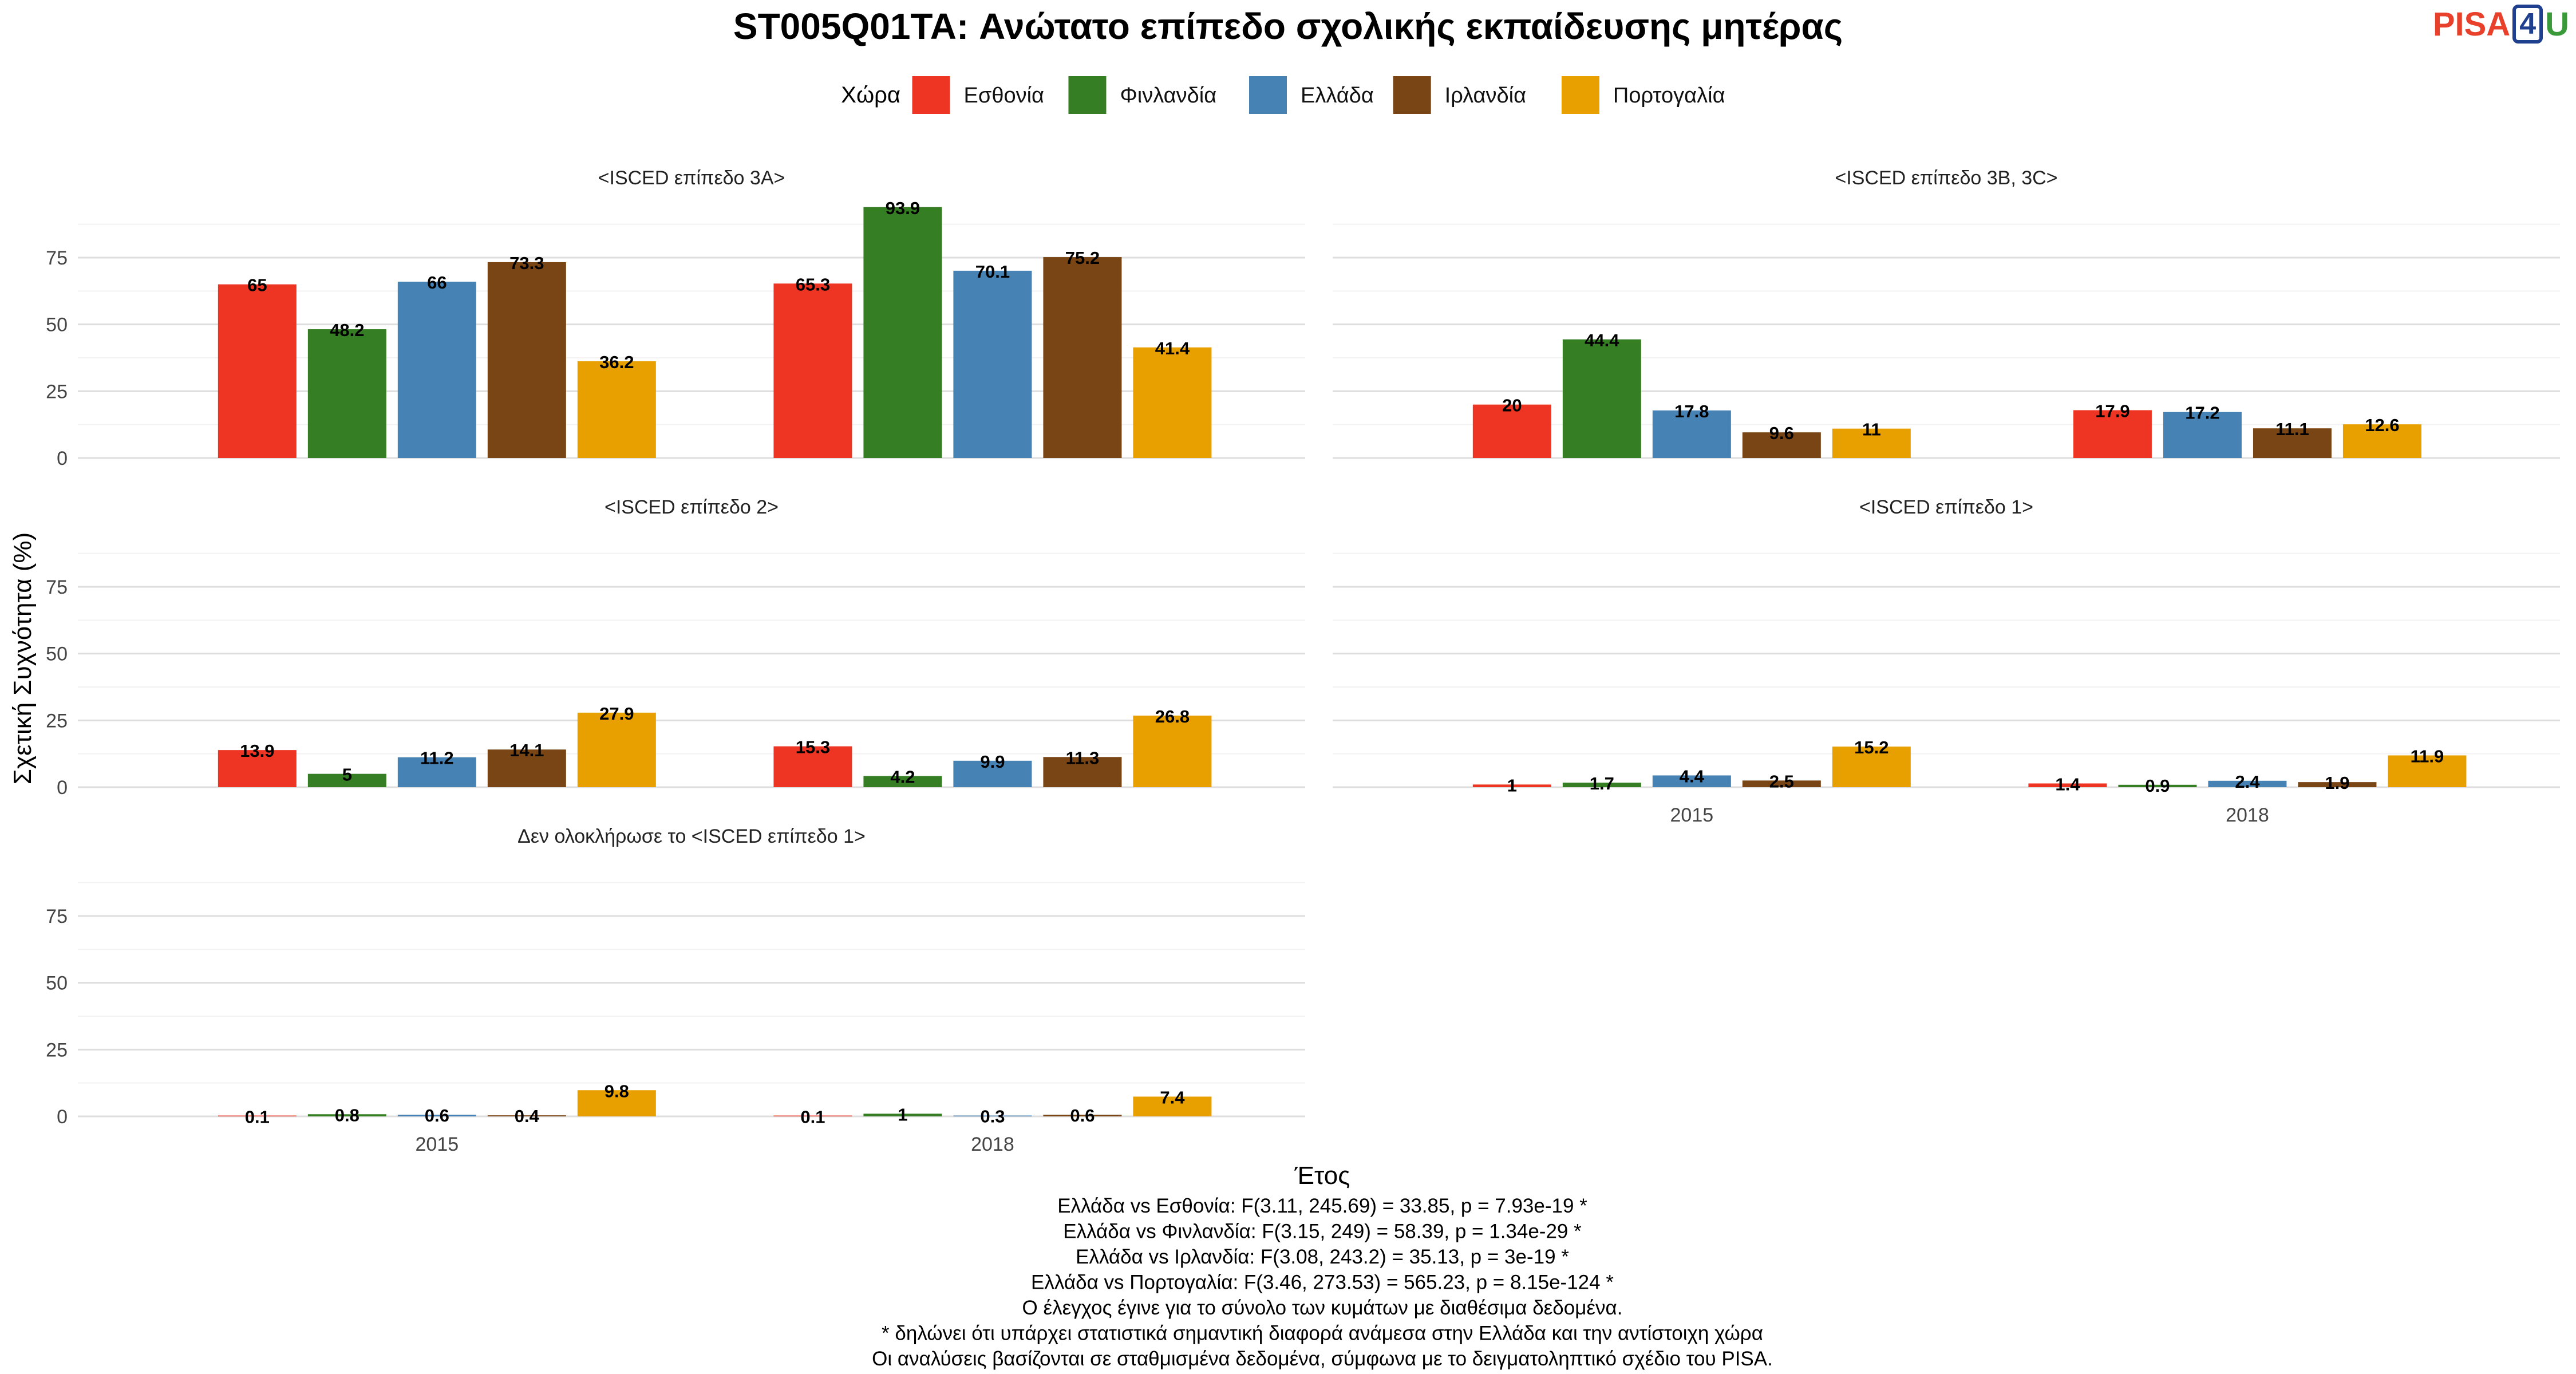 The width and height of the screenshot is (2576, 1374). I want to click on panel-2-bar-2015-πορτογαλία, so click(1871, 443).